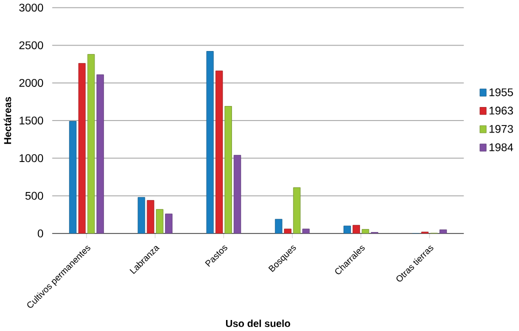 The height and width of the screenshot is (331, 519). Describe the element at coordinates (34, 196) in the screenshot. I see `y-tick-label: 500` at that location.